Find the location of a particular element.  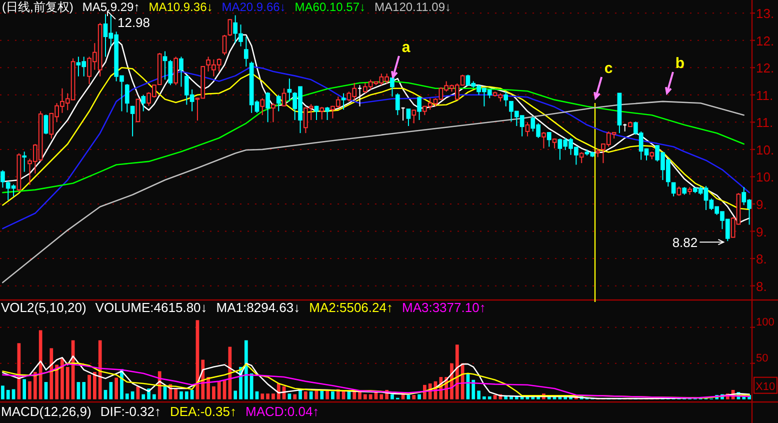

chart-title: VOL2(5,10,20) is located at coordinates (43, 307).